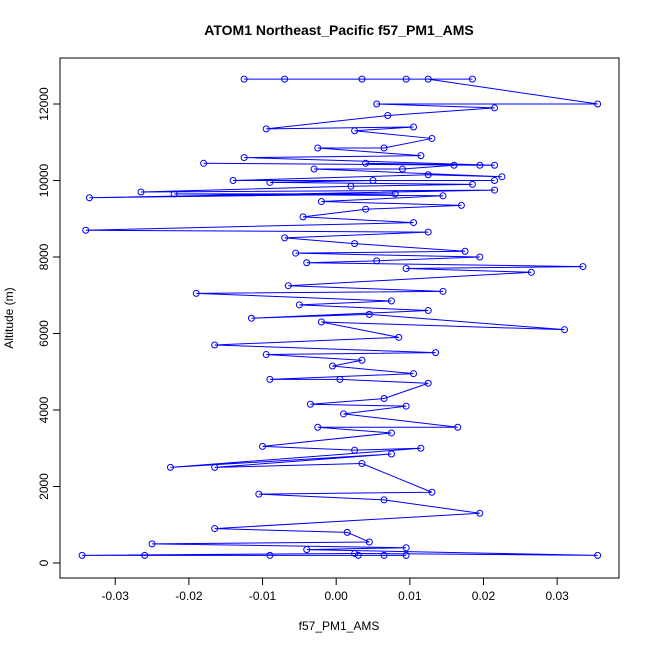 This screenshot has width=650, height=650. Describe the element at coordinates (44, 486) in the screenshot. I see `y-tick-label: 2000` at that location.